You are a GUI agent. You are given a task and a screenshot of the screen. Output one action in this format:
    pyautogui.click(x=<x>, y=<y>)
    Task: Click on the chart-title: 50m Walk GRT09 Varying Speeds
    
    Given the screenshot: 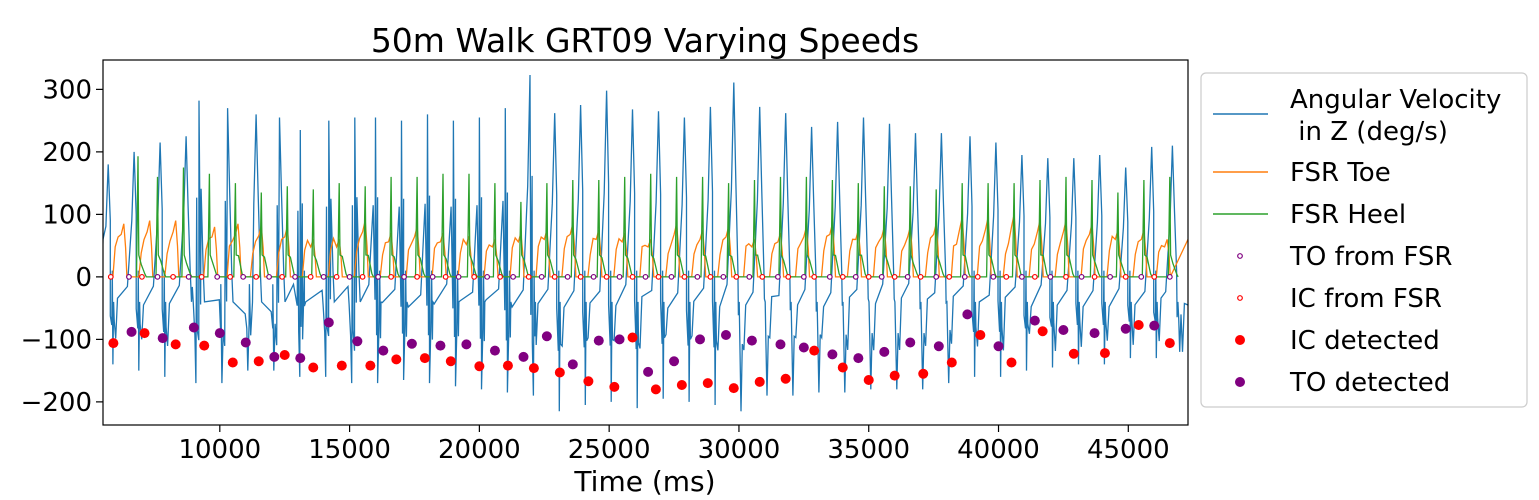 What is the action you would take?
    pyautogui.click(x=645, y=40)
    